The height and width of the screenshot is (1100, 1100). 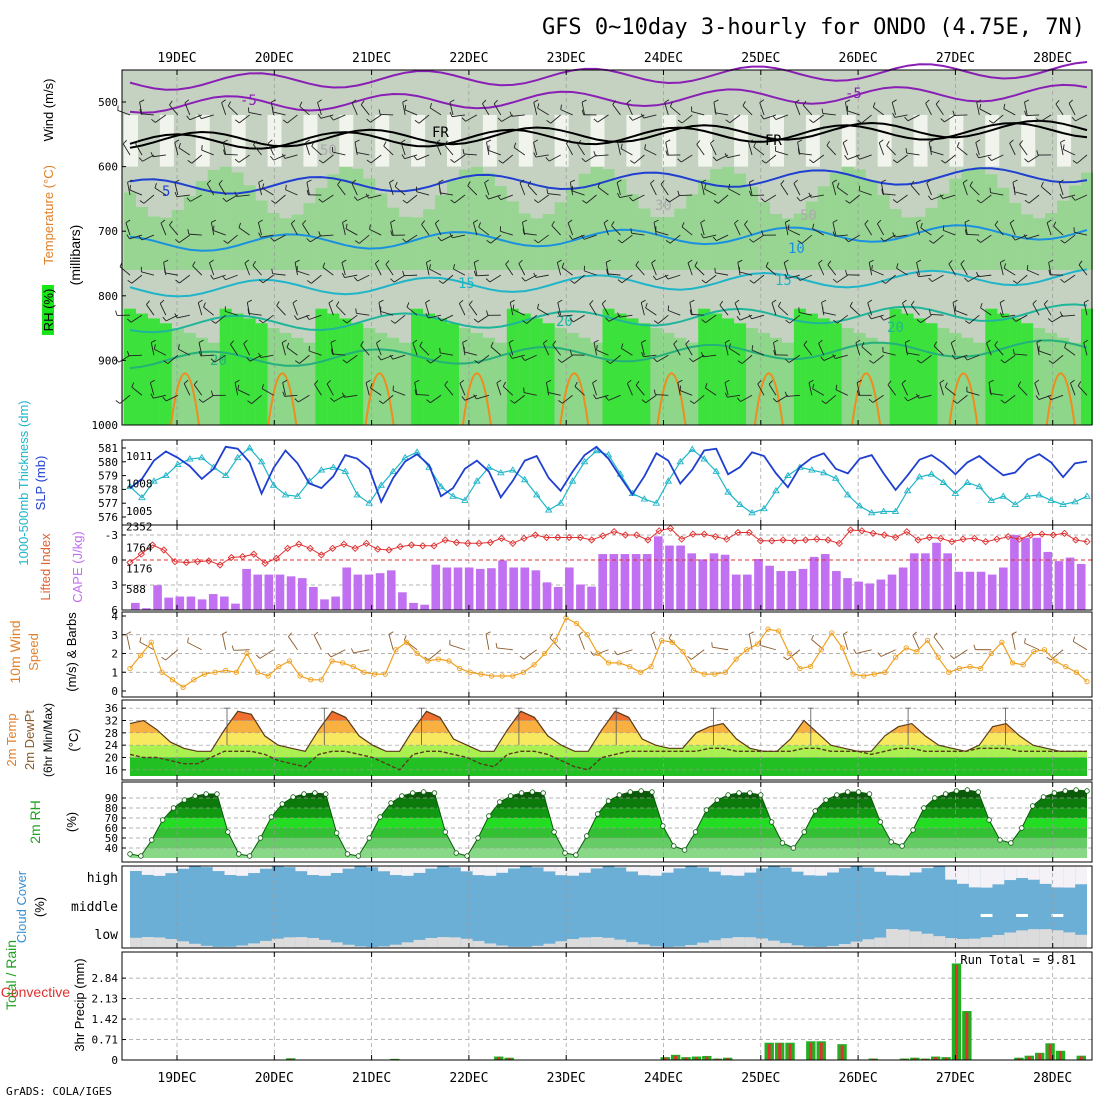 What do you see at coordinates (788, 475) in the screenshot?
I see `thickness-marker` at bounding box center [788, 475].